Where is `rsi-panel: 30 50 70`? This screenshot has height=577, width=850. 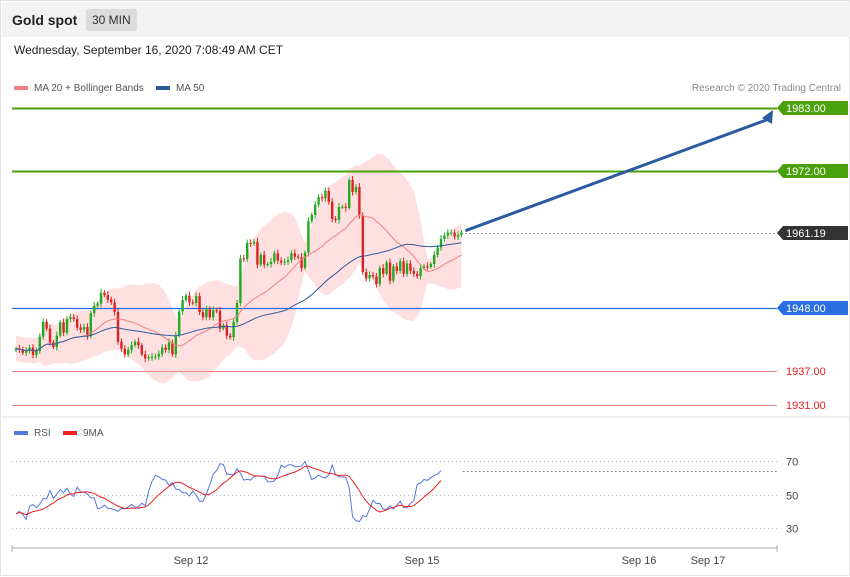
rsi-panel: 30 50 70 is located at coordinates (405, 496).